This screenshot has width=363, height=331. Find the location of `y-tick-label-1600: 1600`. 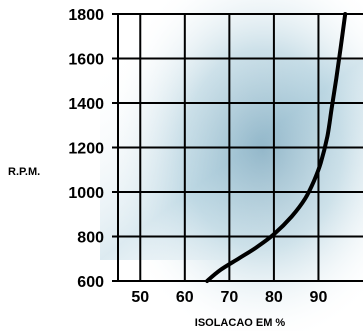

y-tick-label-1600: 1600 is located at coordinates (86, 60).